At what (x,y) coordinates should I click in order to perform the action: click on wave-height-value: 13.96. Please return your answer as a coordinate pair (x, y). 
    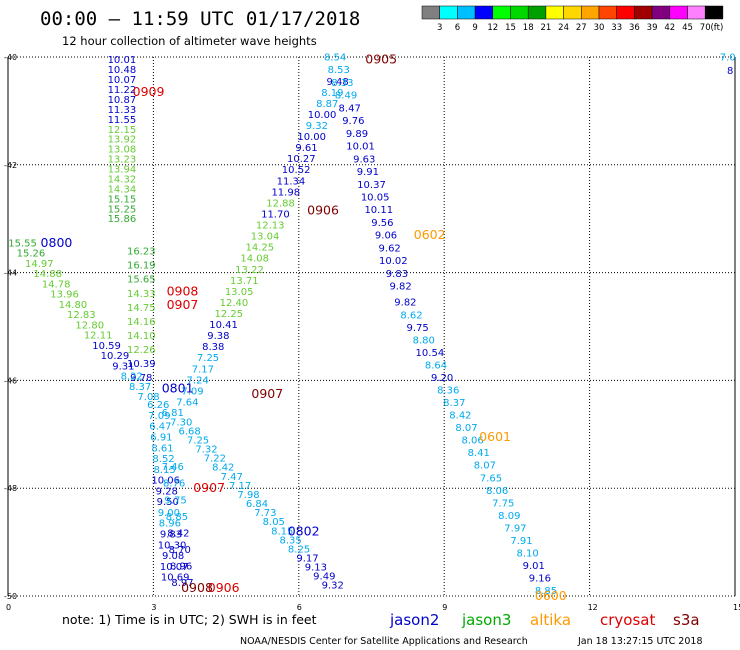
    Looking at the image, I should click on (64, 295).